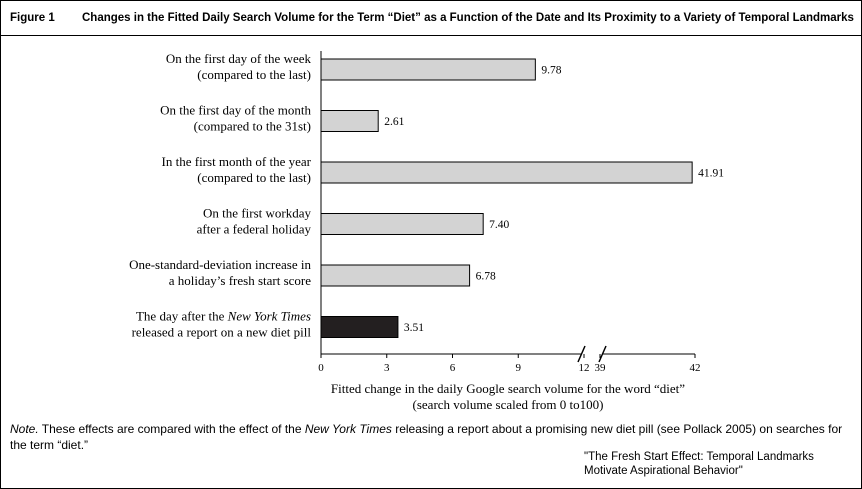  What do you see at coordinates (24, 429) in the screenshot?
I see `note-label: Note.` at bounding box center [24, 429].